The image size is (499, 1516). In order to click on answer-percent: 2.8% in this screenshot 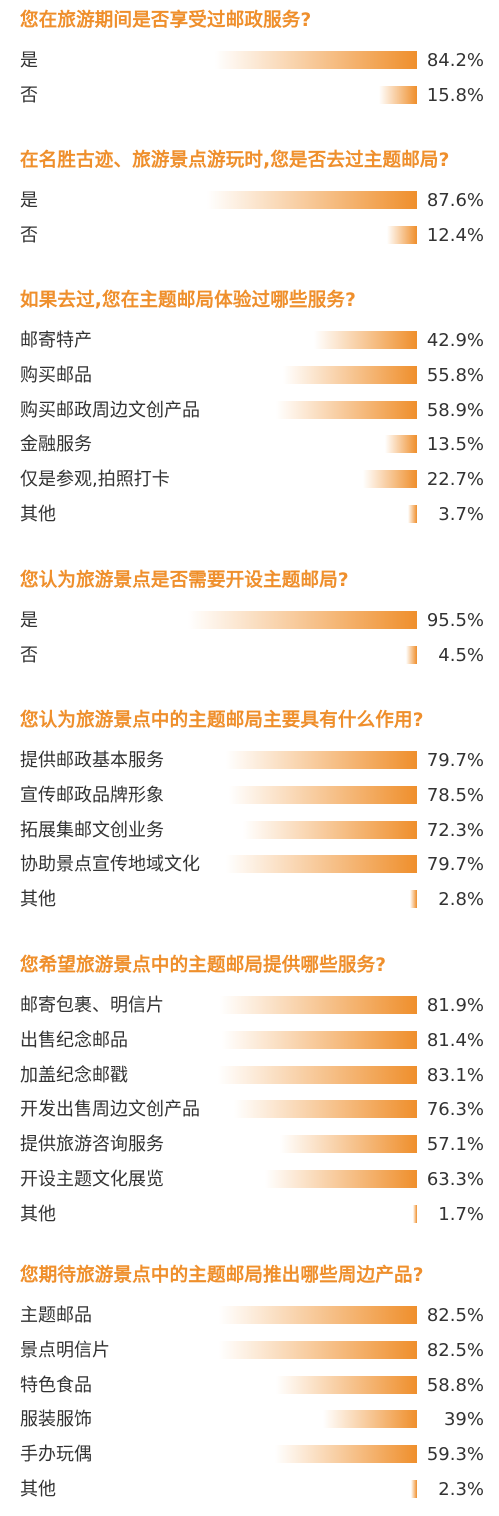, I will do `click(461, 900)`.